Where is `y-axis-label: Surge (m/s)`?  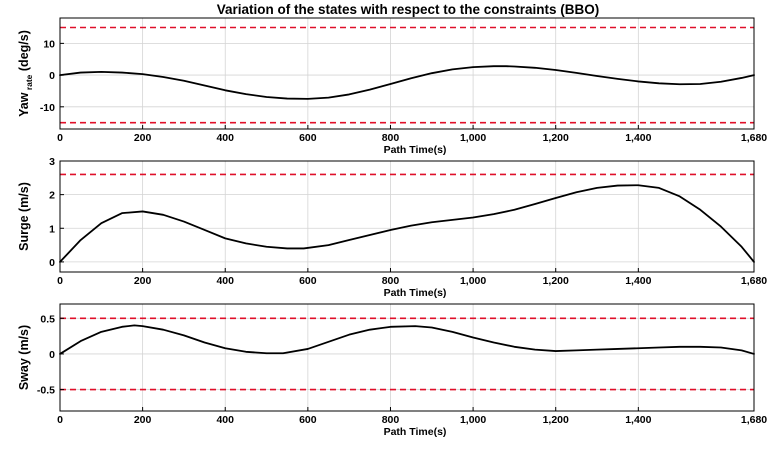
y-axis-label: Surge (m/s) is located at coordinates (24, 216).